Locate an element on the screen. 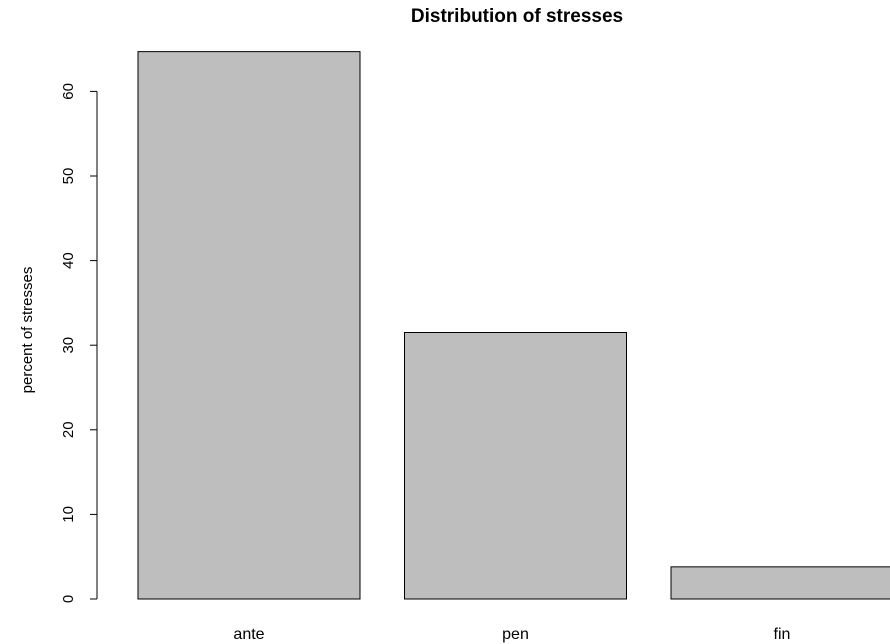  y-tick-label: 10 is located at coordinates (68, 514).